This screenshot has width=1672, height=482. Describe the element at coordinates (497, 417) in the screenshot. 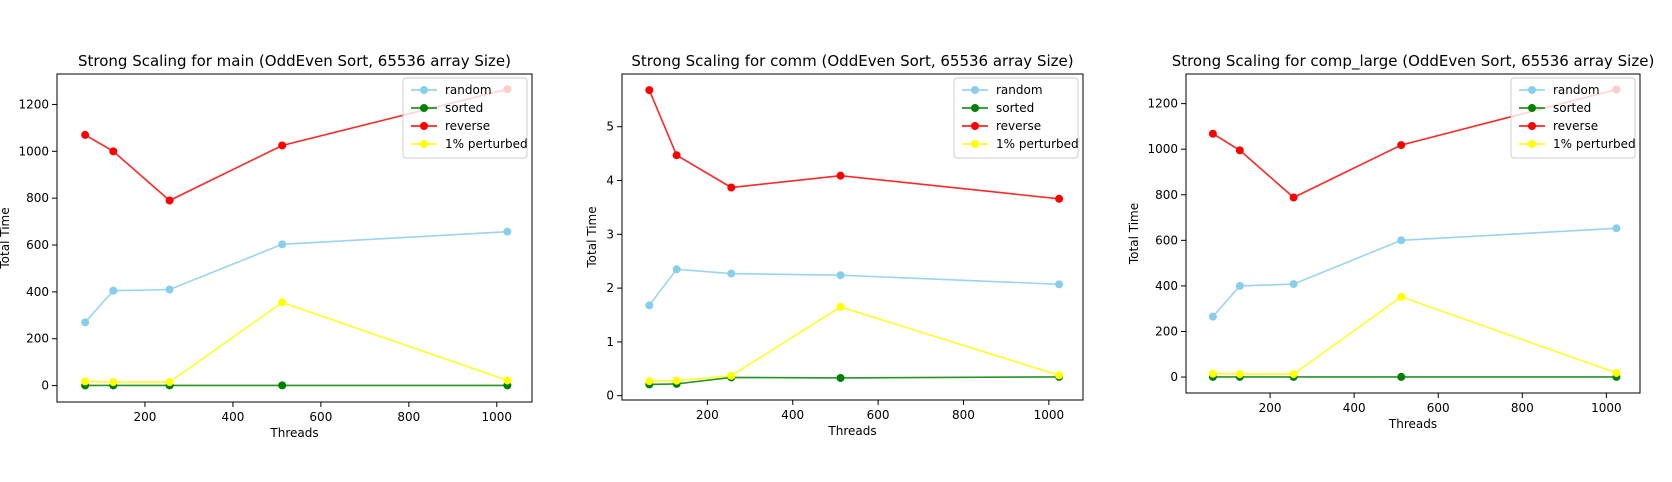

I see `x-tick-label: 1000` at that location.